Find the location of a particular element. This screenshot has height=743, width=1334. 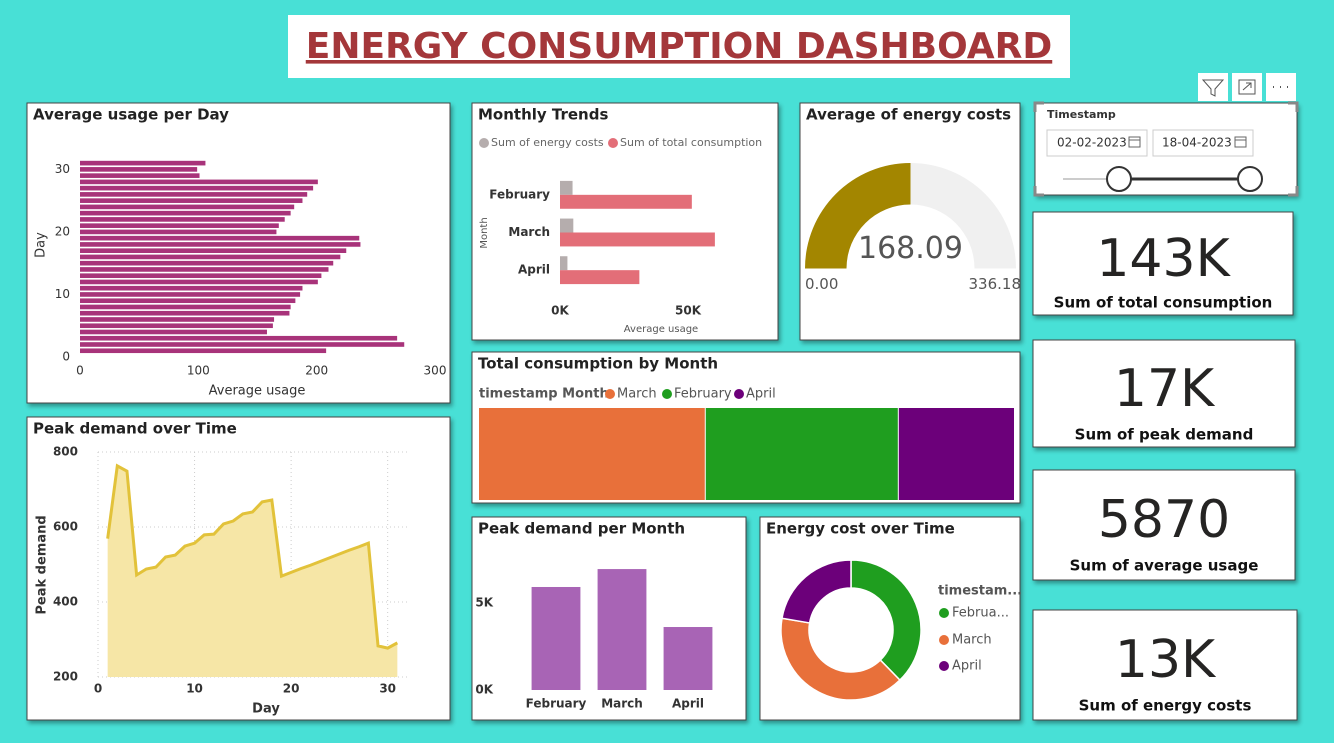

slicer-start: 02-02-2023 is located at coordinates (1092, 143).